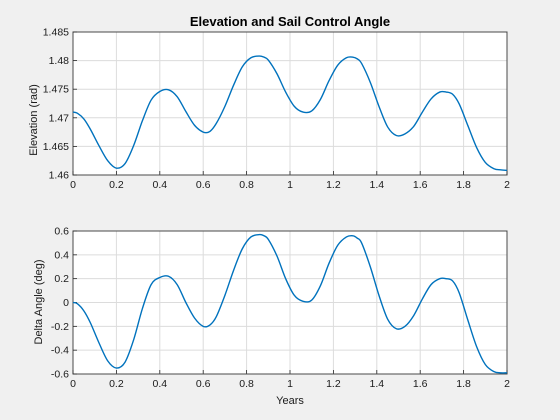 The width and height of the screenshot is (560, 420). Describe the element at coordinates (56, 33) in the screenshot. I see `y-tick-label: 1.485` at that location.